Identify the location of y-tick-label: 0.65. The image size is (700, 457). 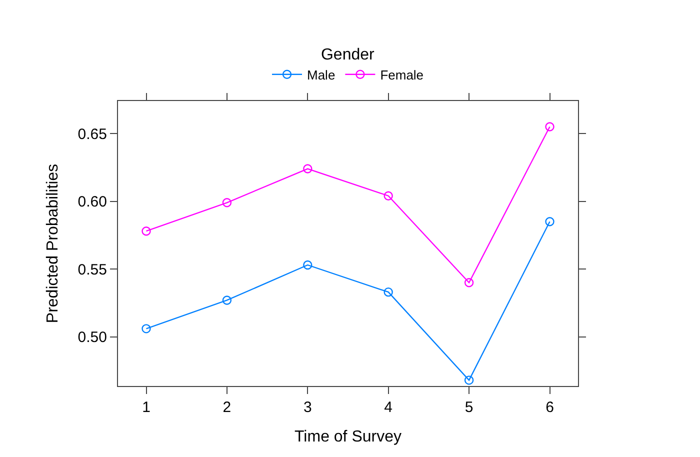
(92, 134).